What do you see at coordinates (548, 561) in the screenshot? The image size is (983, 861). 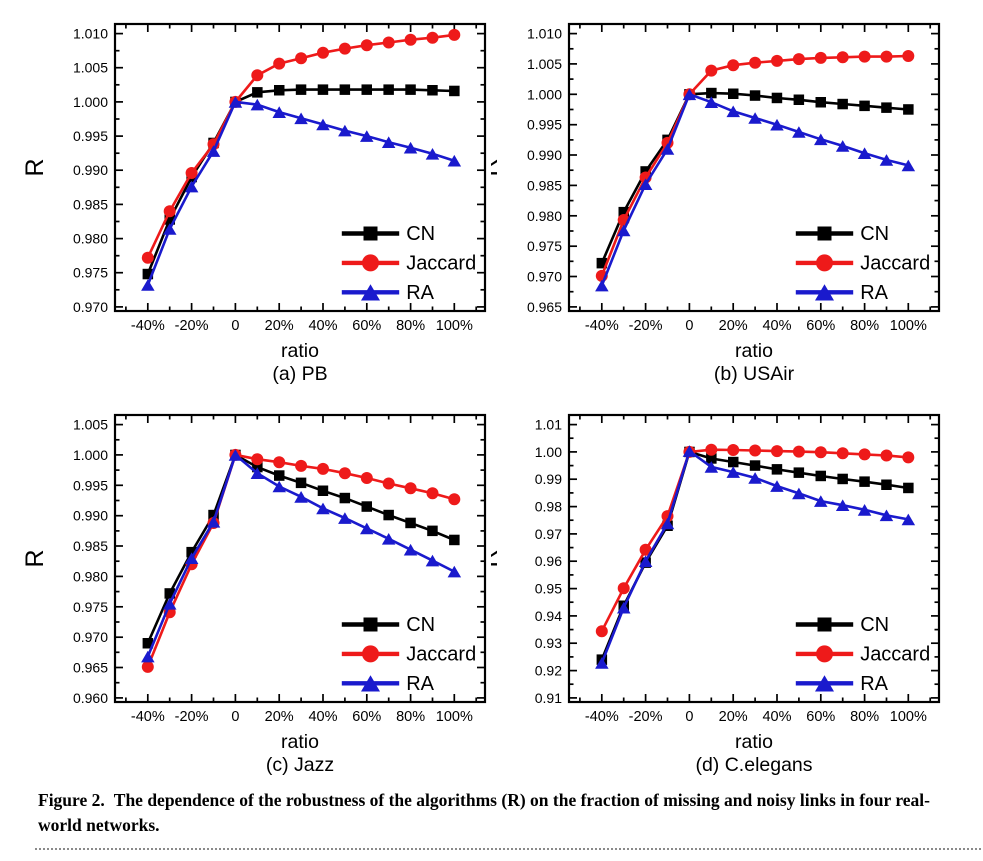 I see `y-tick-label: 0.96` at bounding box center [548, 561].